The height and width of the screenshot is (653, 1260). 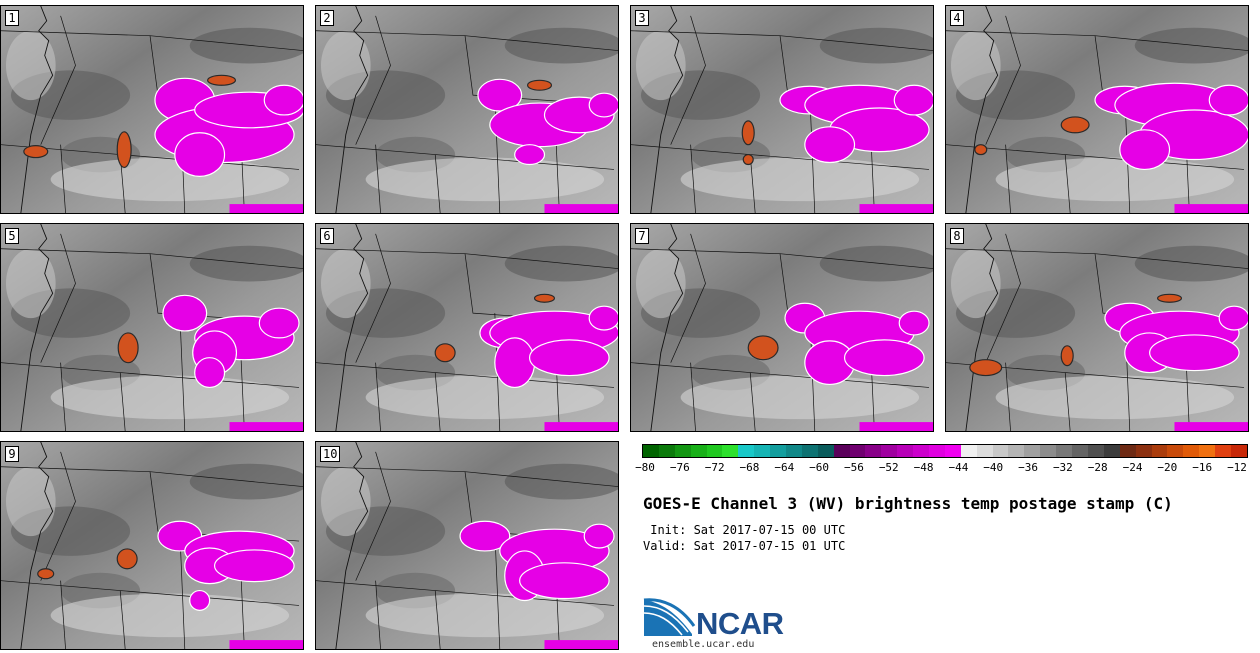 I want to click on colorbar-tick-label: −60, so click(x=819, y=467).